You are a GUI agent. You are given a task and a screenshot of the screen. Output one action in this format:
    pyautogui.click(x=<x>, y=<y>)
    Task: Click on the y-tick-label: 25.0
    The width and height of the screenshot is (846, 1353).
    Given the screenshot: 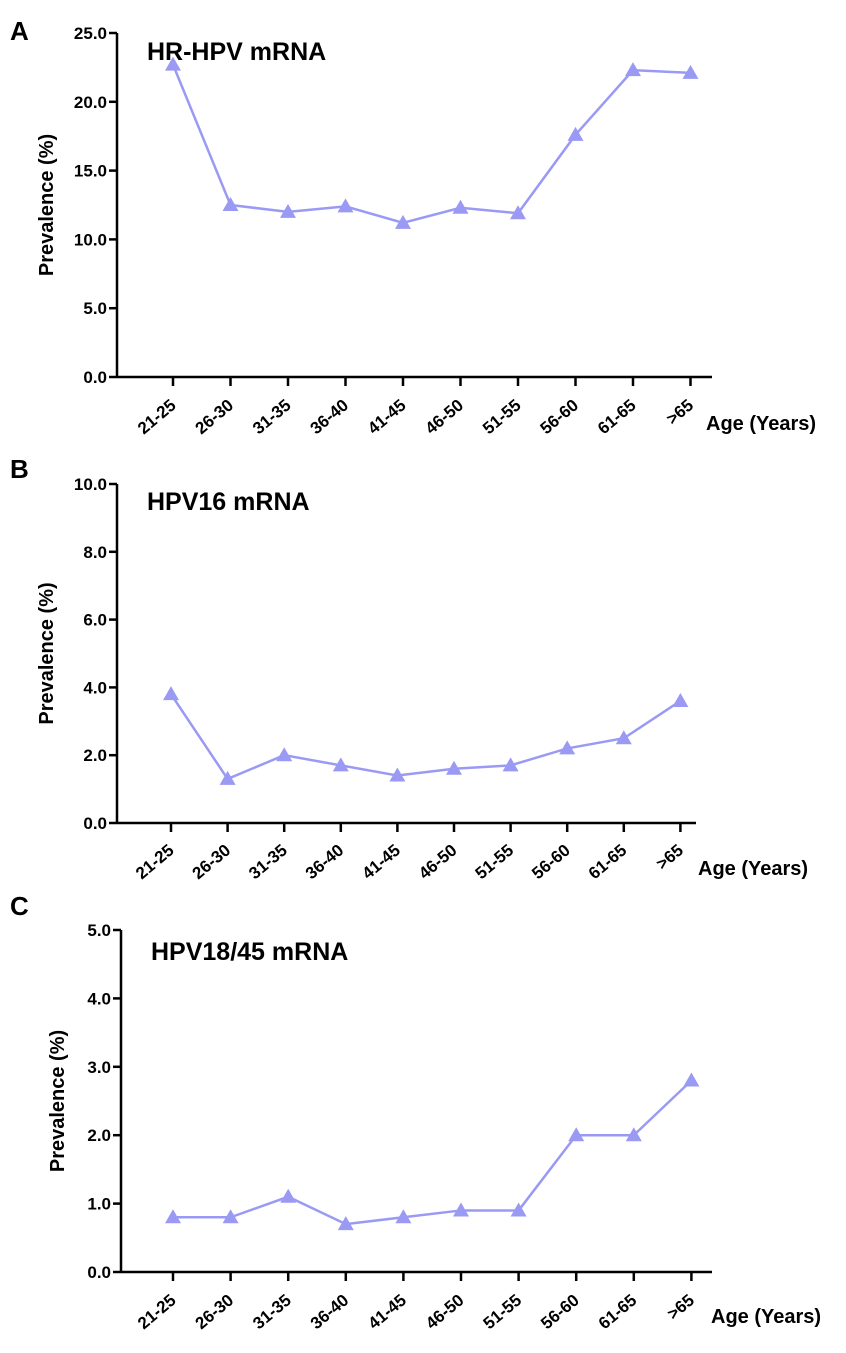 What is the action you would take?
    pyautogui.click(x=90, y=33)
    